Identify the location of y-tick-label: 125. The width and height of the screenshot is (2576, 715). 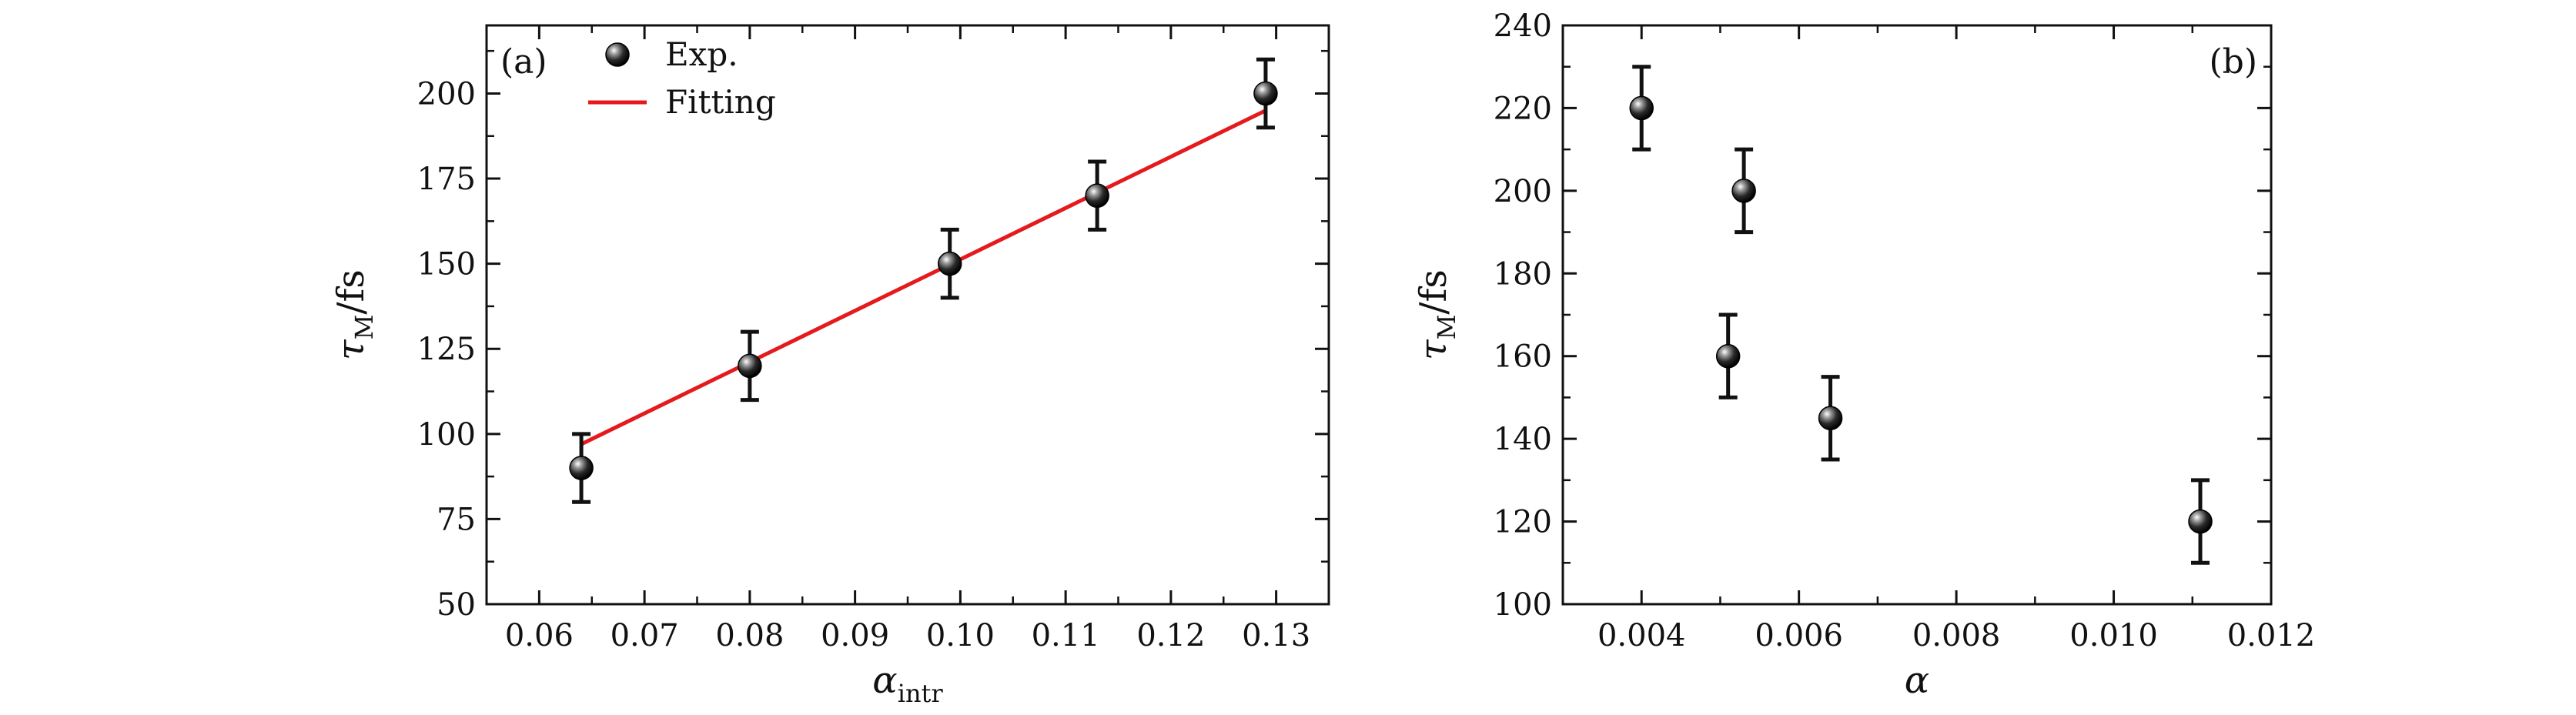
(446, 349).